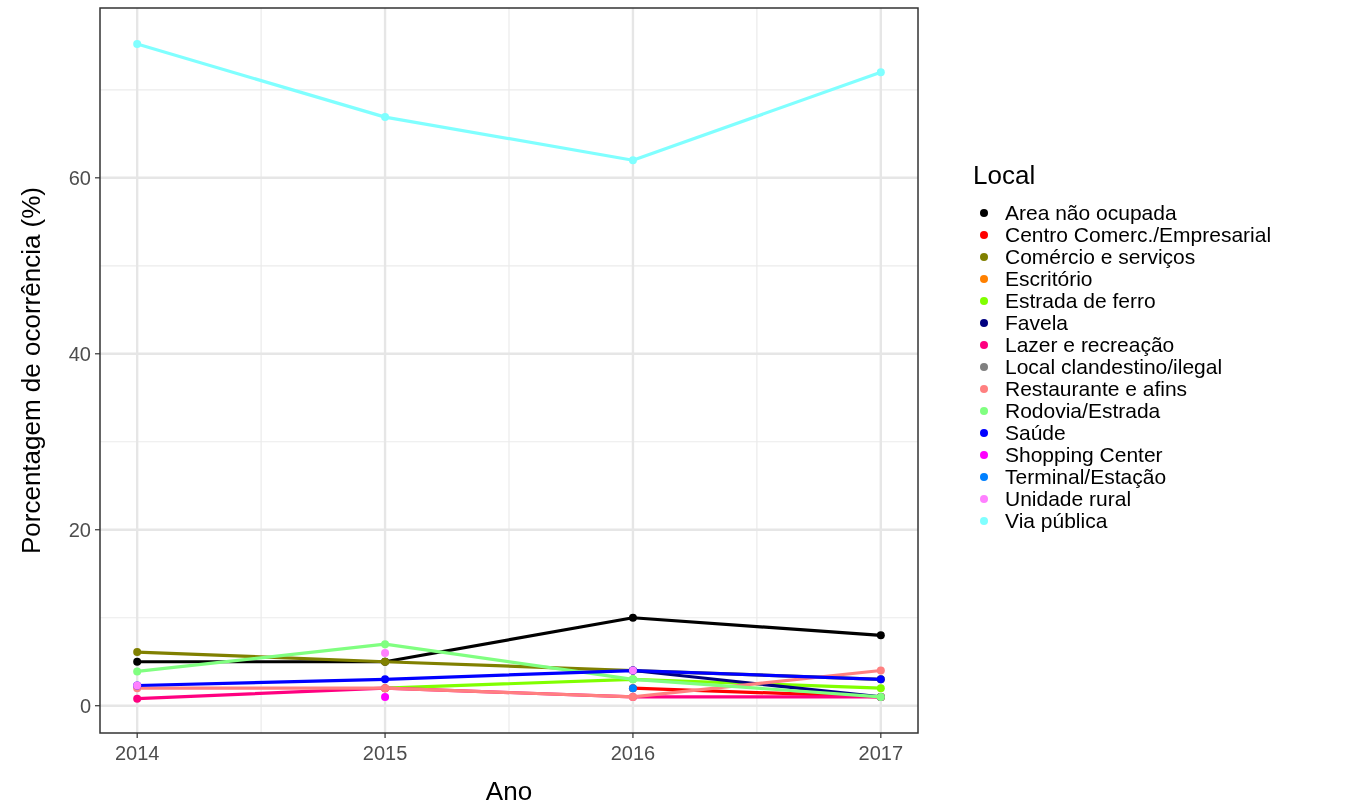 This screenshot has height=809, width=1360. What do you see at coordinates (85, 705) in the screenshot?
I see `y-tick-label: 0` at bounding box center [85, 705].